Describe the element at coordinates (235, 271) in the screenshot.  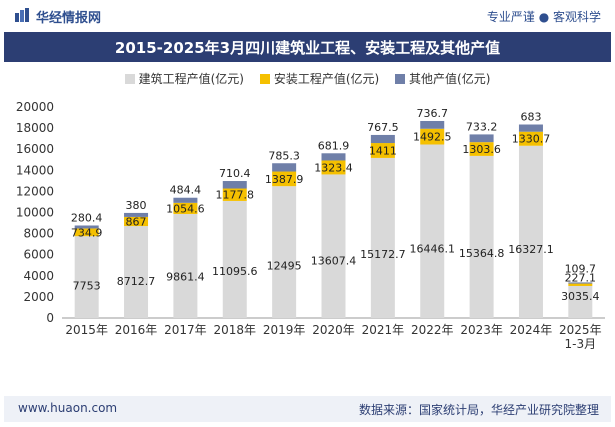
I see `data-label-building: 11095.6` at that location.